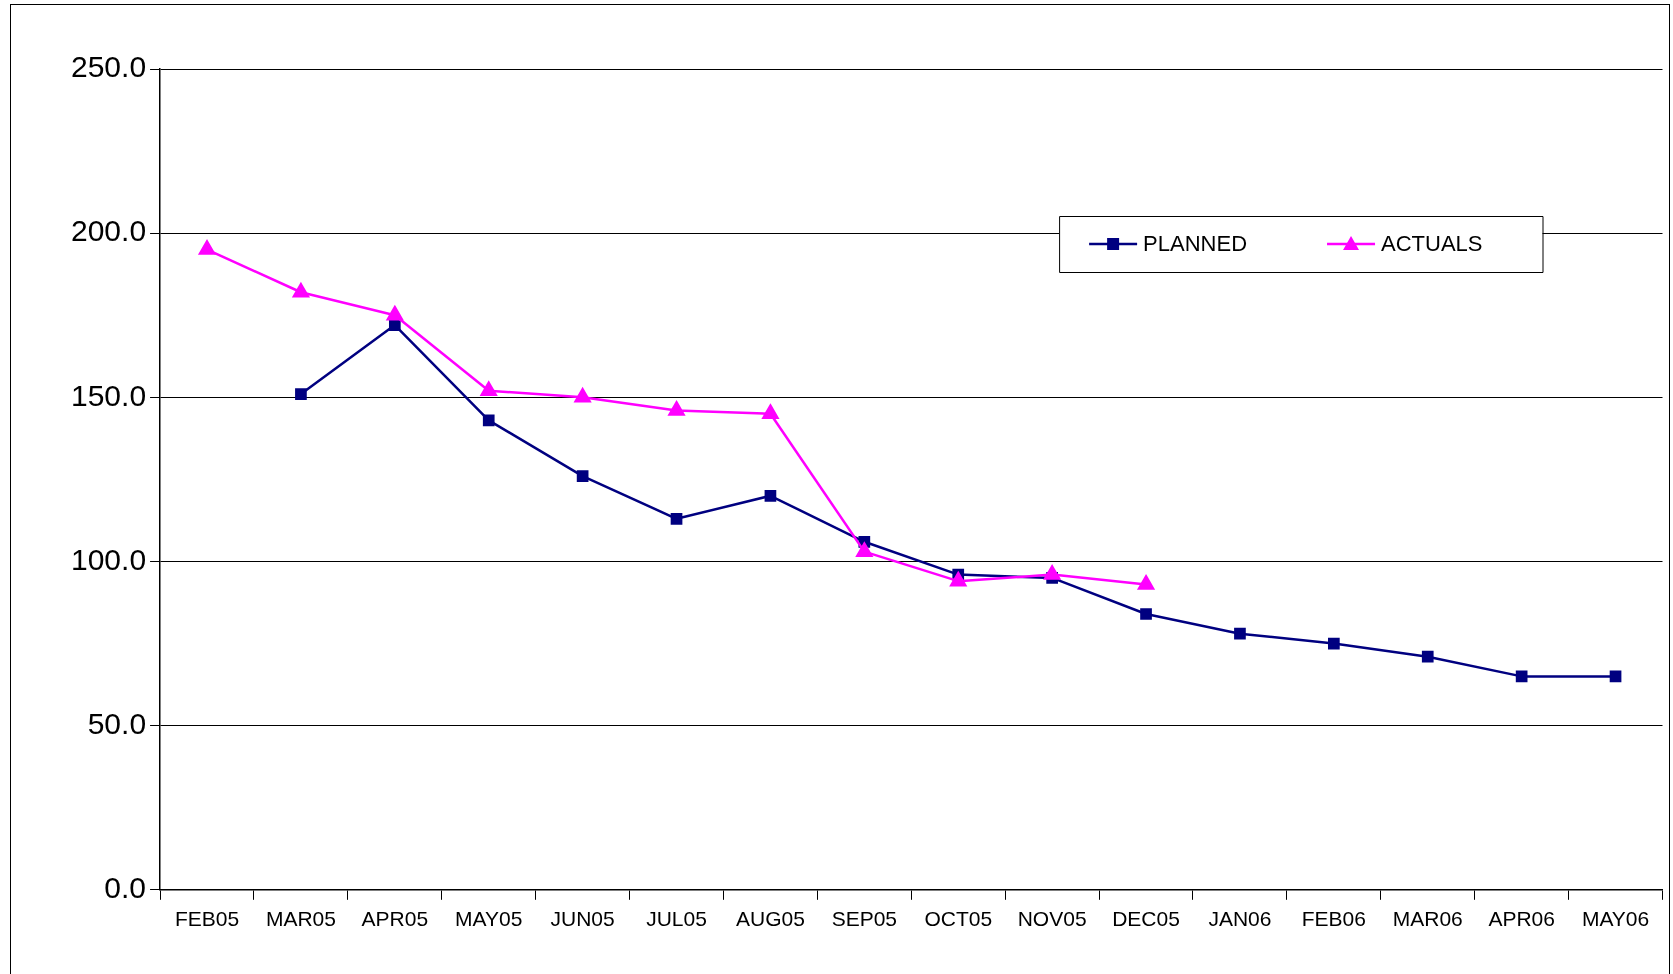 This screenshot has width=1673, height=974. What do you see at coordinates (109, 395) in the screenshot?
I see `y-tick-label: 150.0` at bounding box center [109, 395].